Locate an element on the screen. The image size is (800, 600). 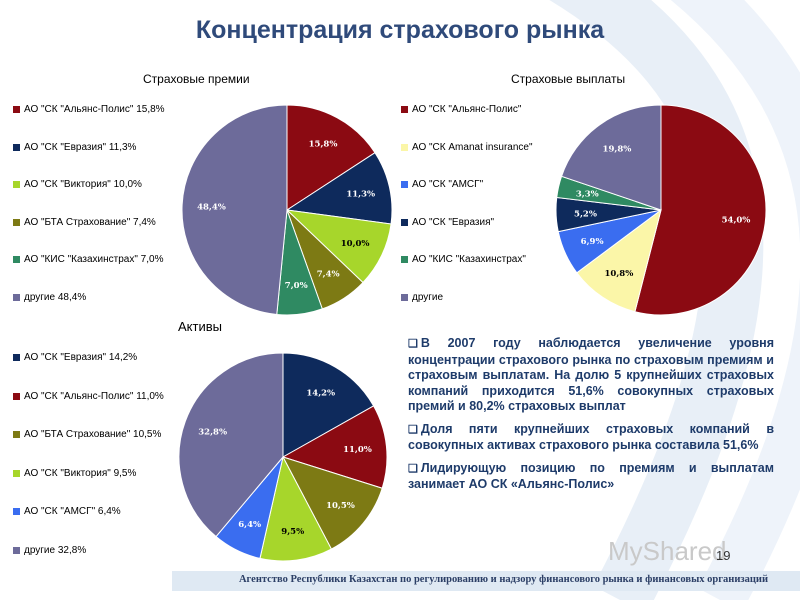
legend-label: другие 32,8% is located at coordinates (55, 550).